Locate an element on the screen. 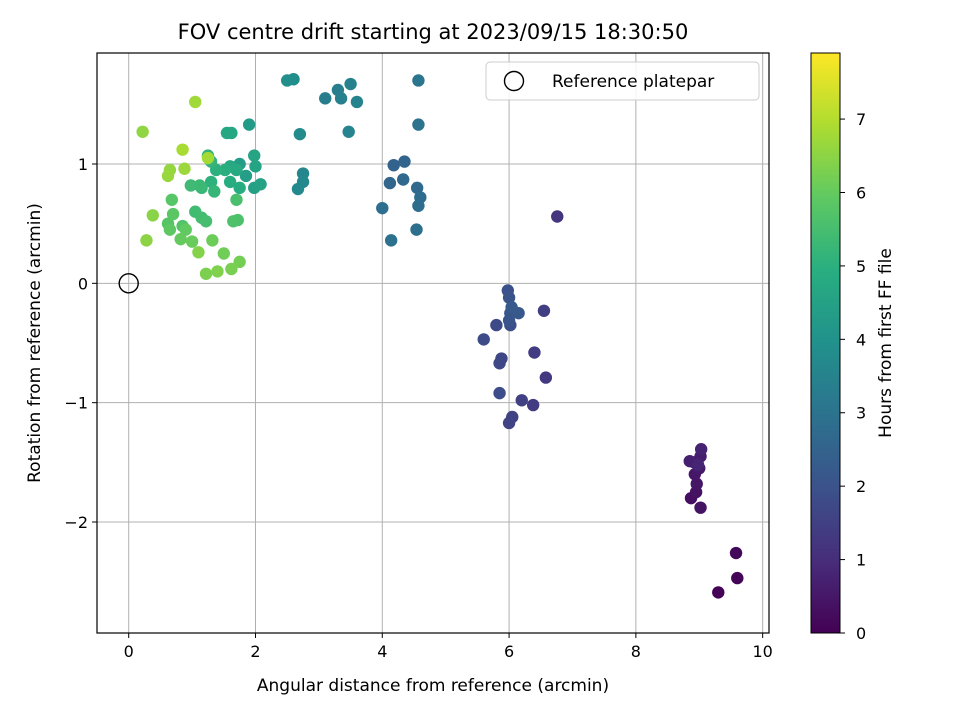 This screenshot has width=960, height=720. x-tick-label: 8 is located at coordinates (636, 651).